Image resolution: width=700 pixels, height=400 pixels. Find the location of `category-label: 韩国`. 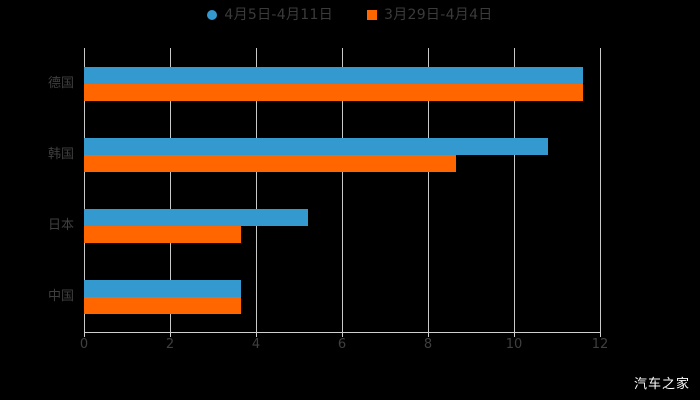

category-label: 韩国 is located at coordinates (60, 154).